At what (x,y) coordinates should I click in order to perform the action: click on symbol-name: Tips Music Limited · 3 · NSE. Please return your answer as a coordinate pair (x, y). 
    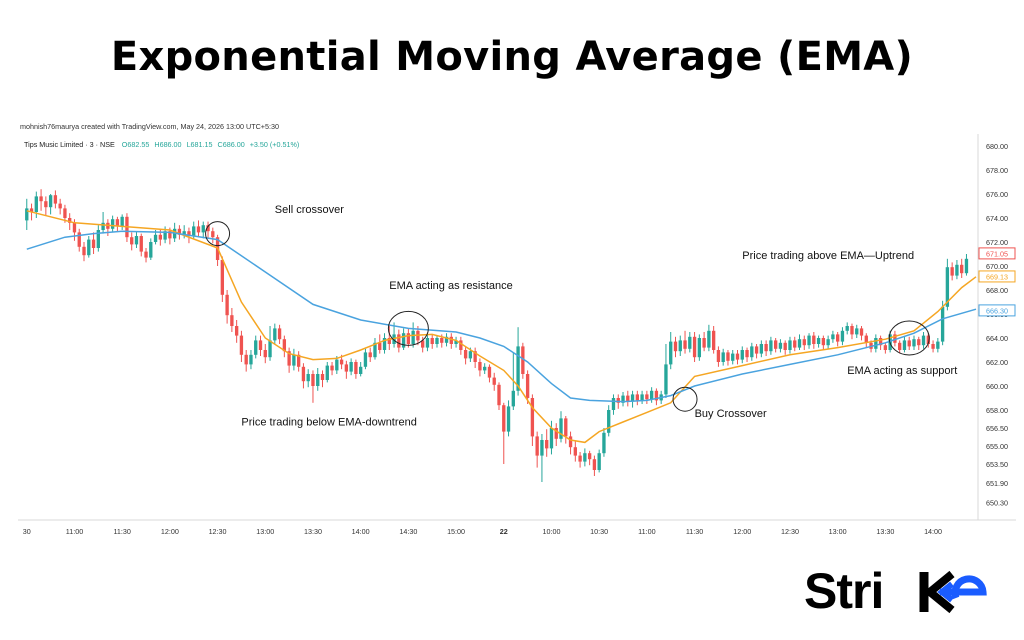
    Looking at the image, I should click on (69, 144).